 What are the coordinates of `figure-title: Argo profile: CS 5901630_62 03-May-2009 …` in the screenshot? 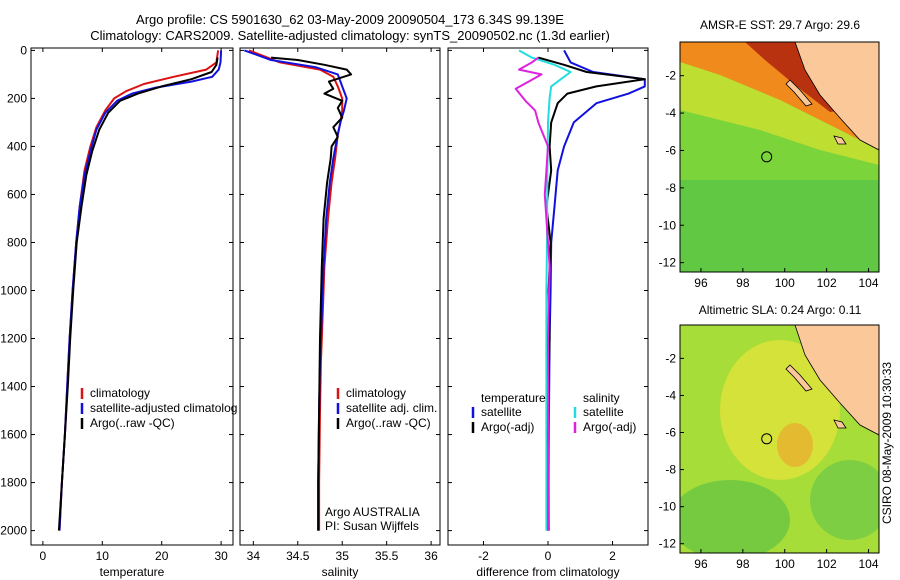 It's located at (350, 19).